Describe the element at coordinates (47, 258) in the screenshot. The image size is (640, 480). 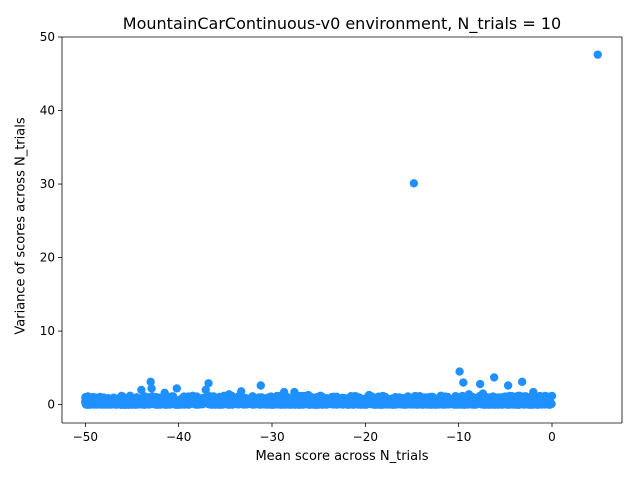
I see `y-tick-label: 20` at that location.